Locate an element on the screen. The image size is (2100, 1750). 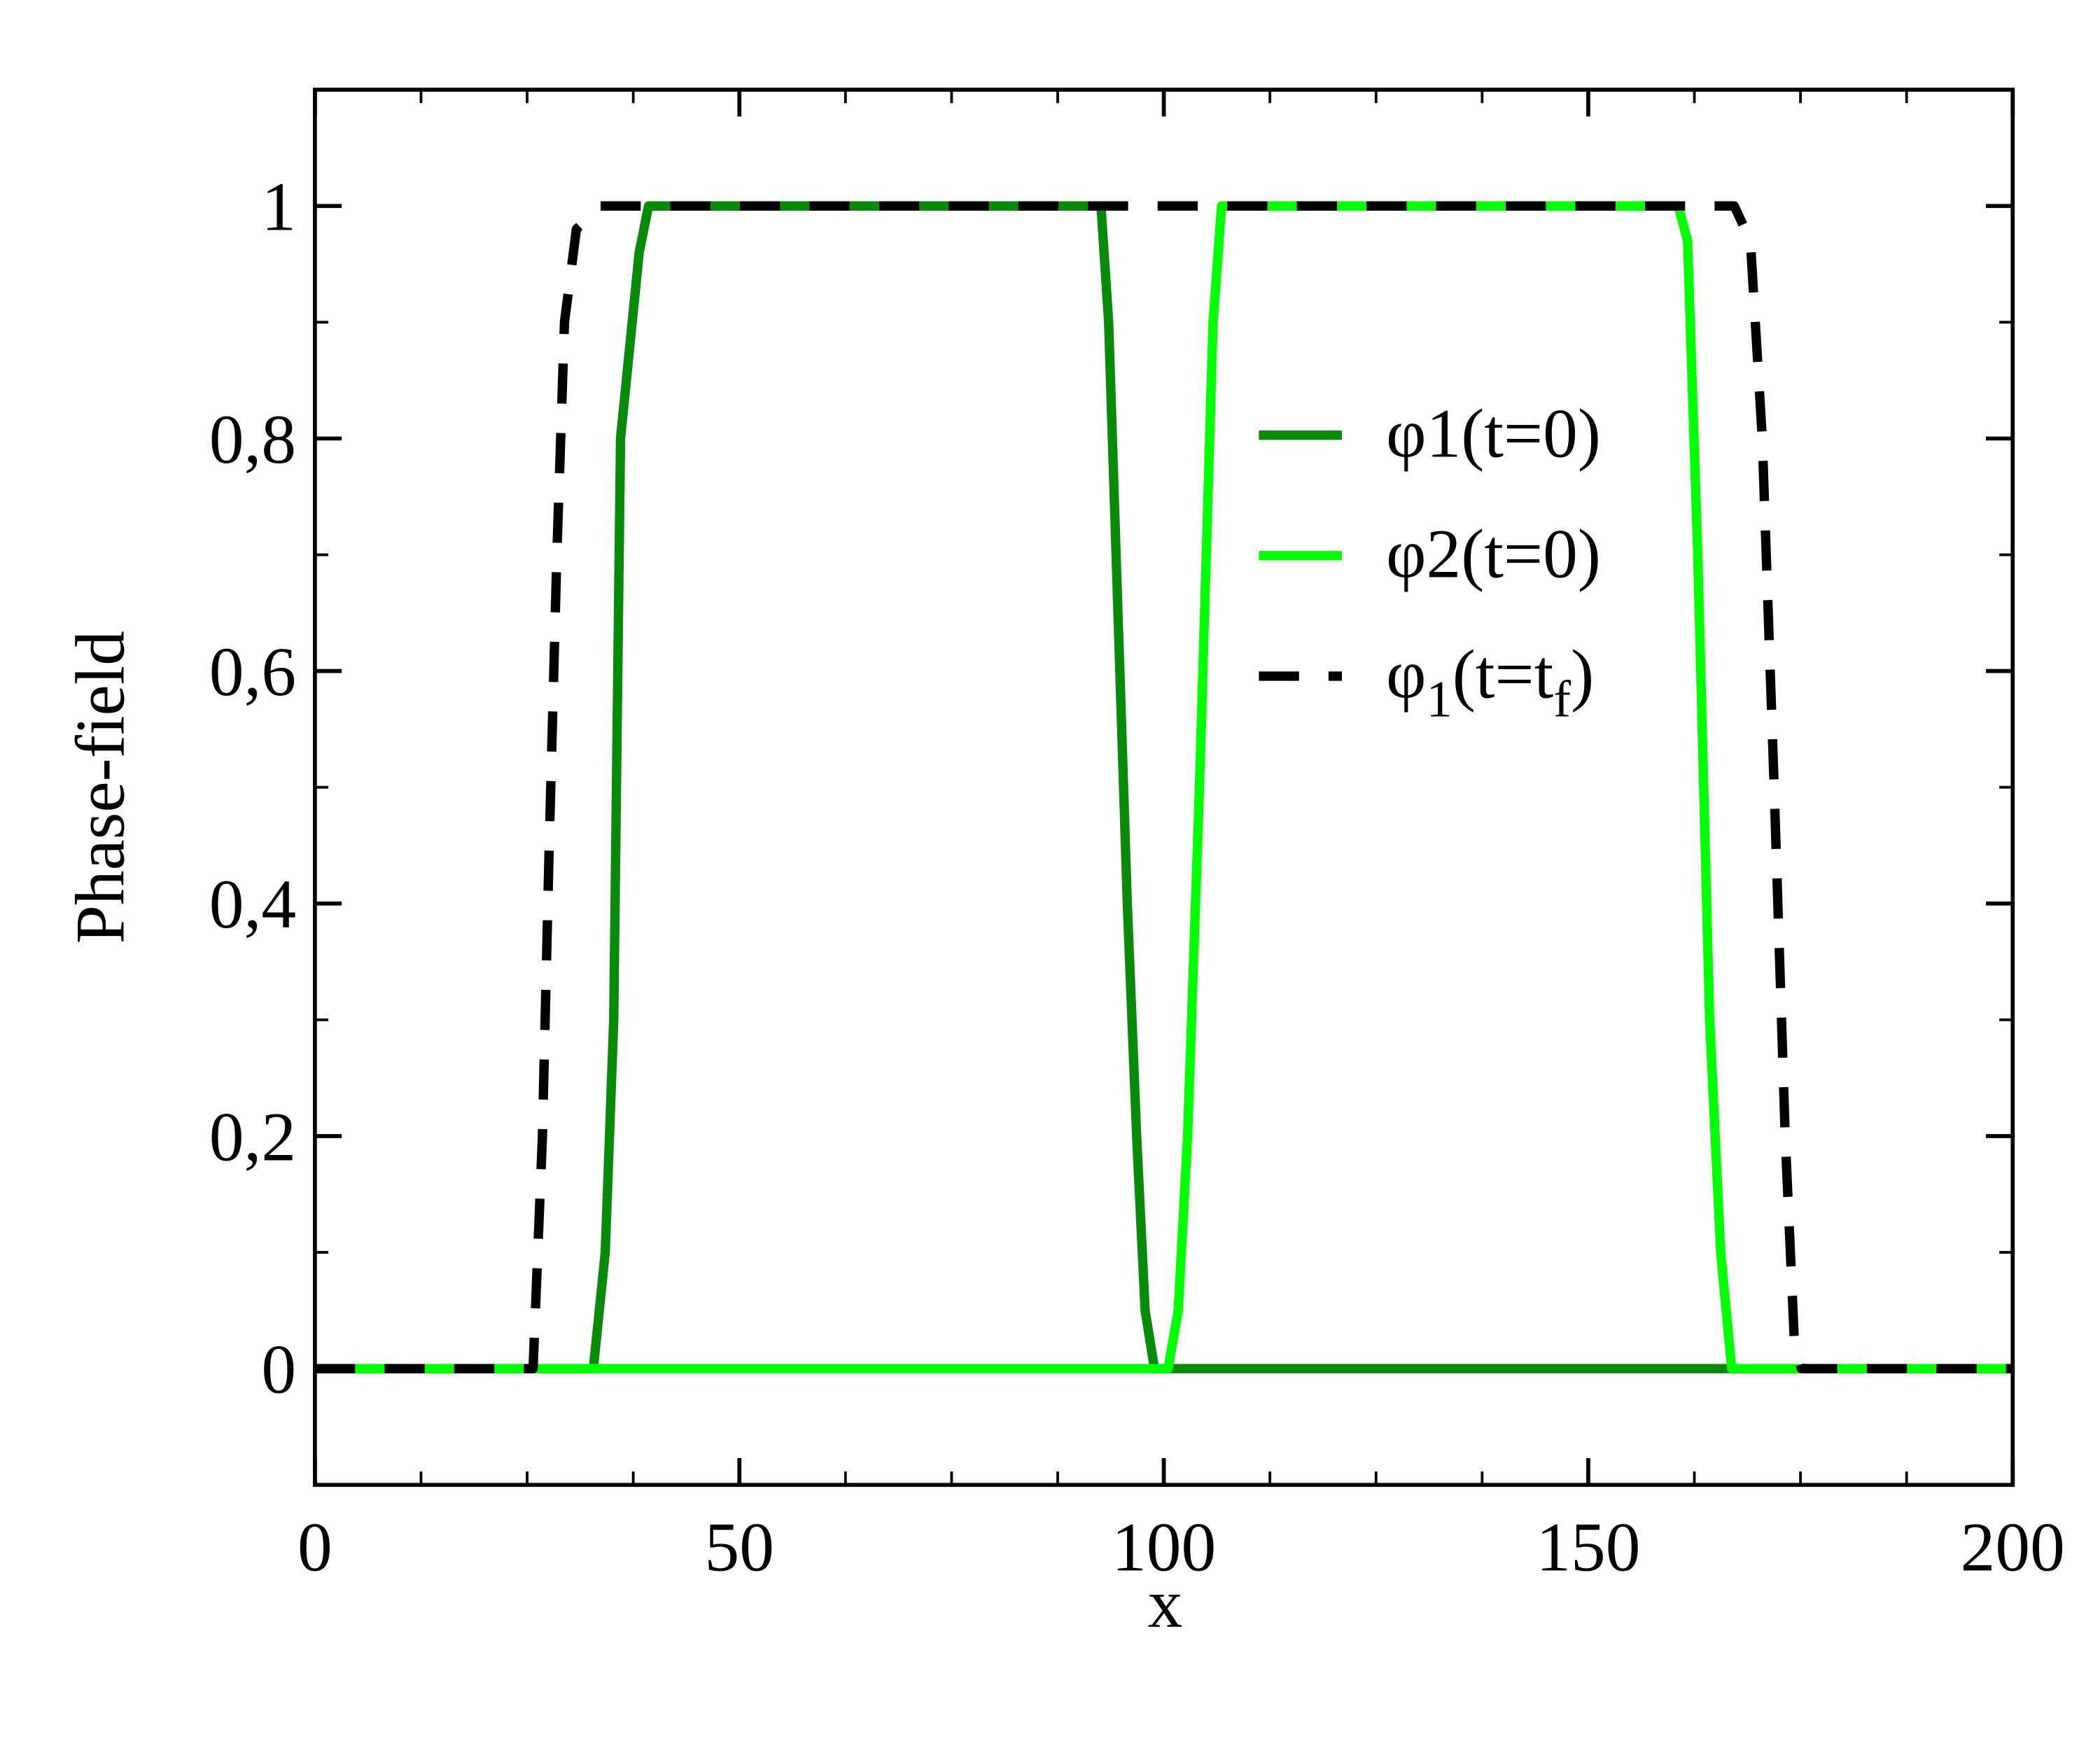
x-axis-label: x is located at coordinates (1165, 1603).